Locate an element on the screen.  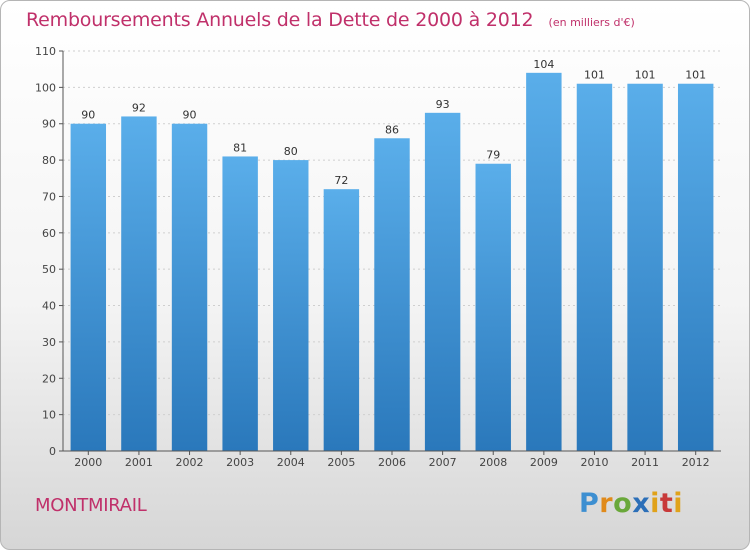
x-tick-label: 2004 is located at coordinates (291, 462).